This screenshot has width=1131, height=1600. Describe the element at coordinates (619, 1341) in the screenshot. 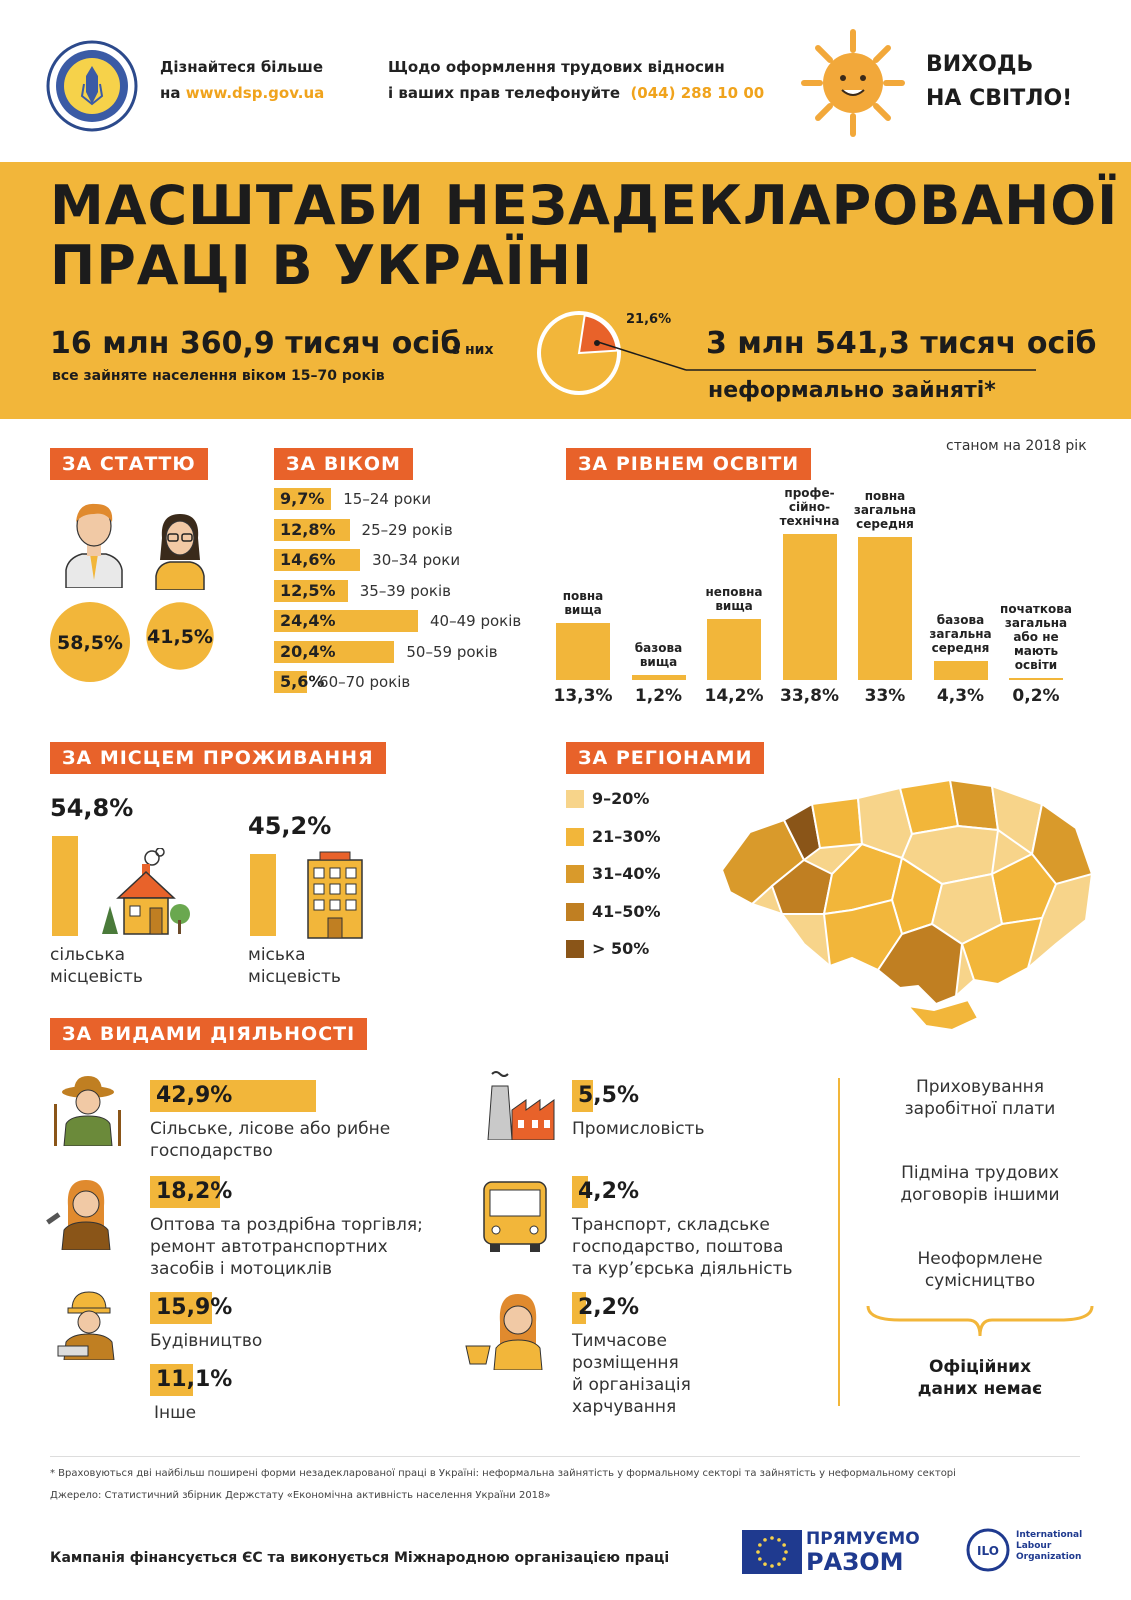

I see `activity-category-line: Тимчасове` at that location.